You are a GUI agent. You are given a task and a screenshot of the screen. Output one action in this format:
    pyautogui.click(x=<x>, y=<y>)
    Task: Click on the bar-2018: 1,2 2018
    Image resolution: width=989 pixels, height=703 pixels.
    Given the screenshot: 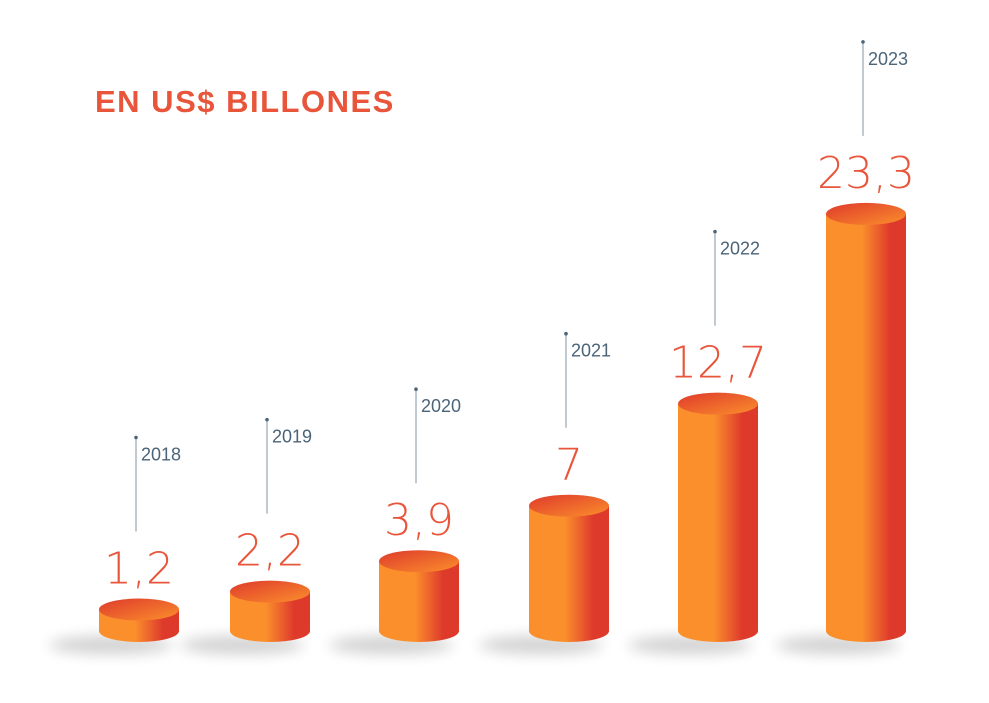 What is the action you would take?
    pyautogui.click(x=115, y=544)
    